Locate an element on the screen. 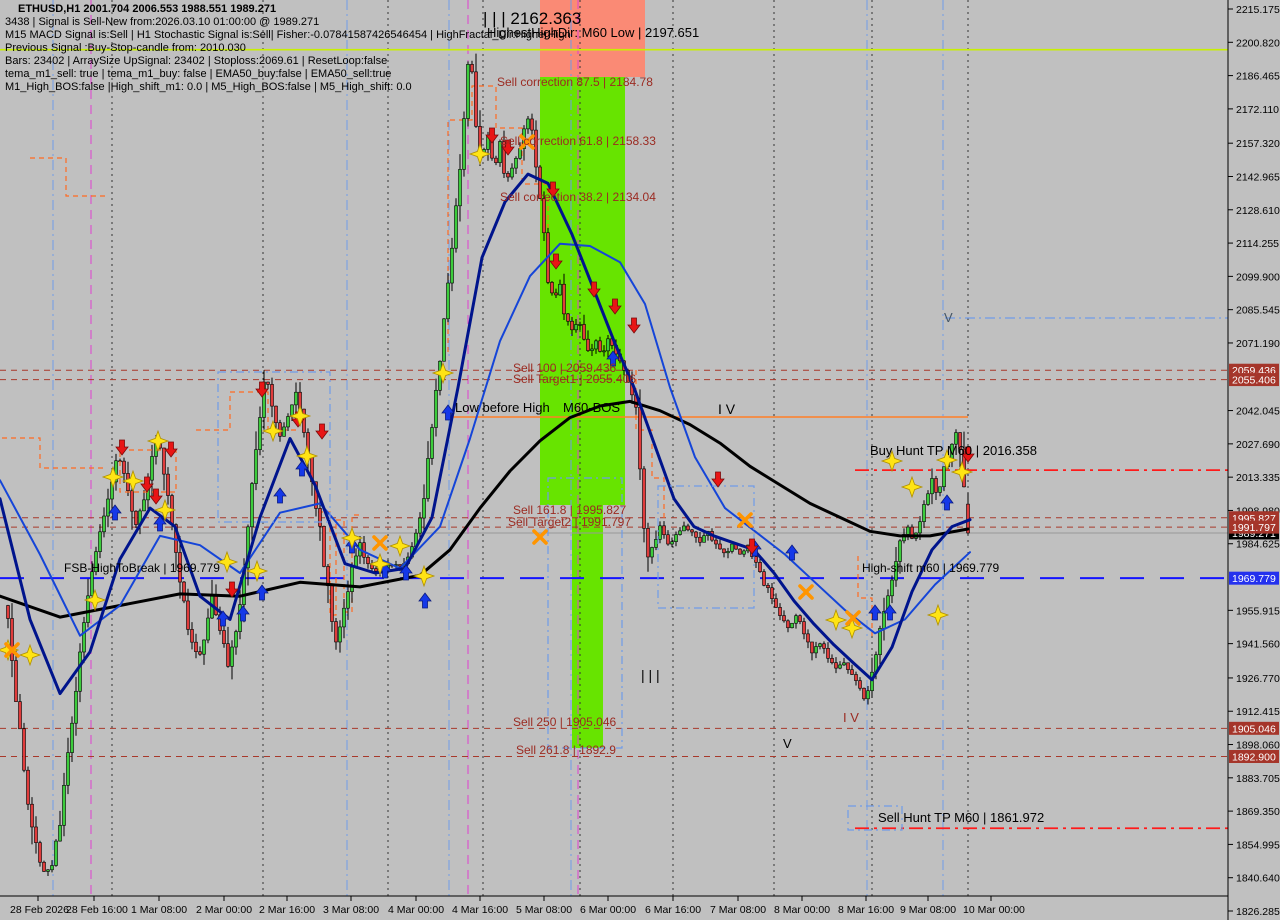  blue-channel-box is located at coordinates (875, 818).